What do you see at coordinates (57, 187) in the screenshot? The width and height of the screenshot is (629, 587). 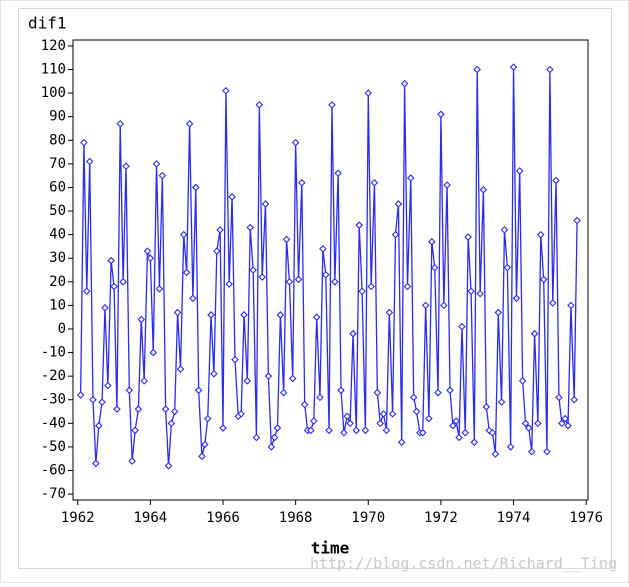 I see `y-tick-label: 60` at bounding box center [57, 187].